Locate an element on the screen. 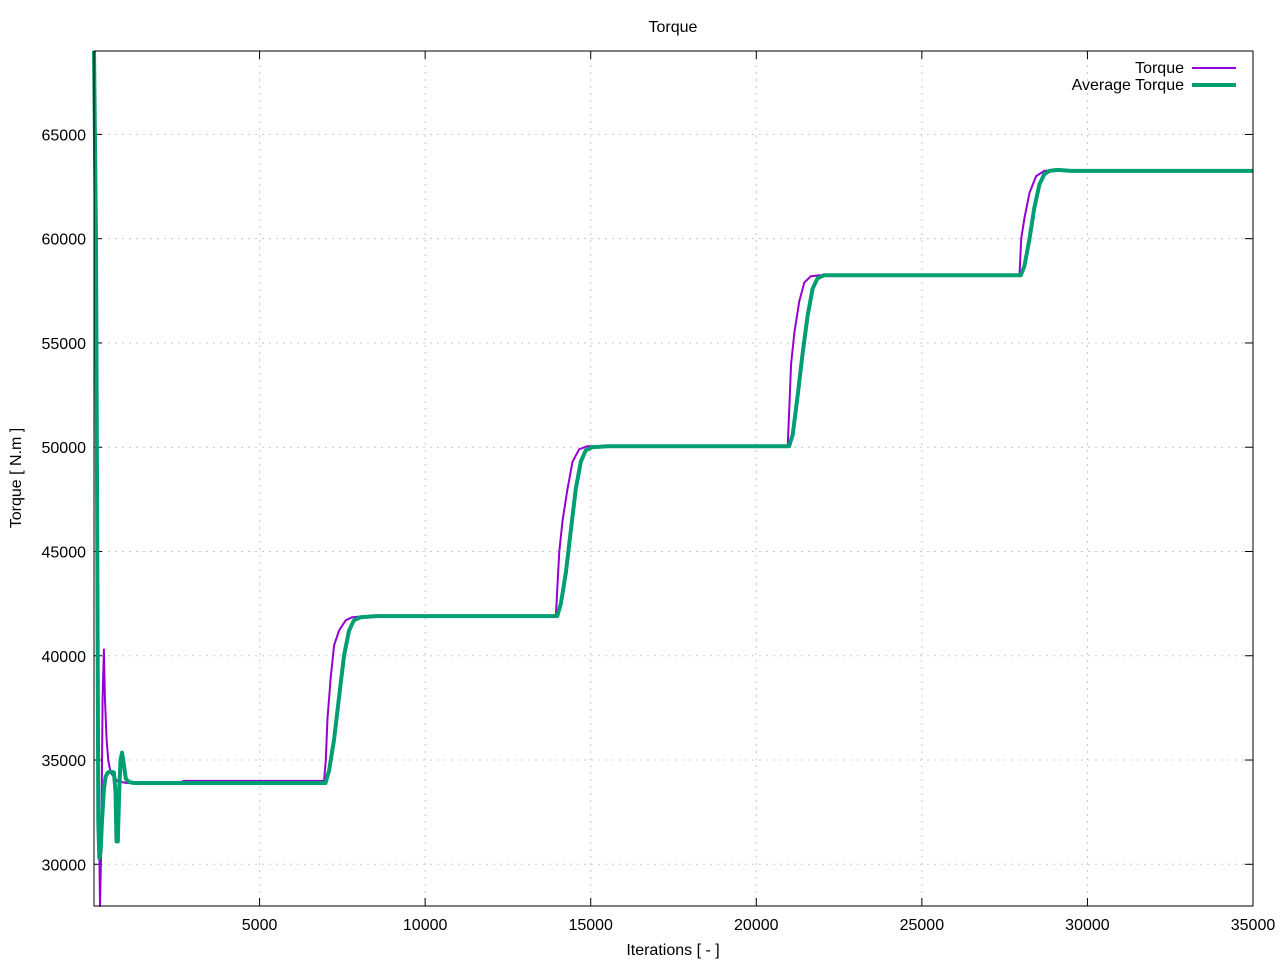 The height and width of the screenshot is (960, 1280). x-tick-label-0: 5000 is located at coordinates (260, 925).